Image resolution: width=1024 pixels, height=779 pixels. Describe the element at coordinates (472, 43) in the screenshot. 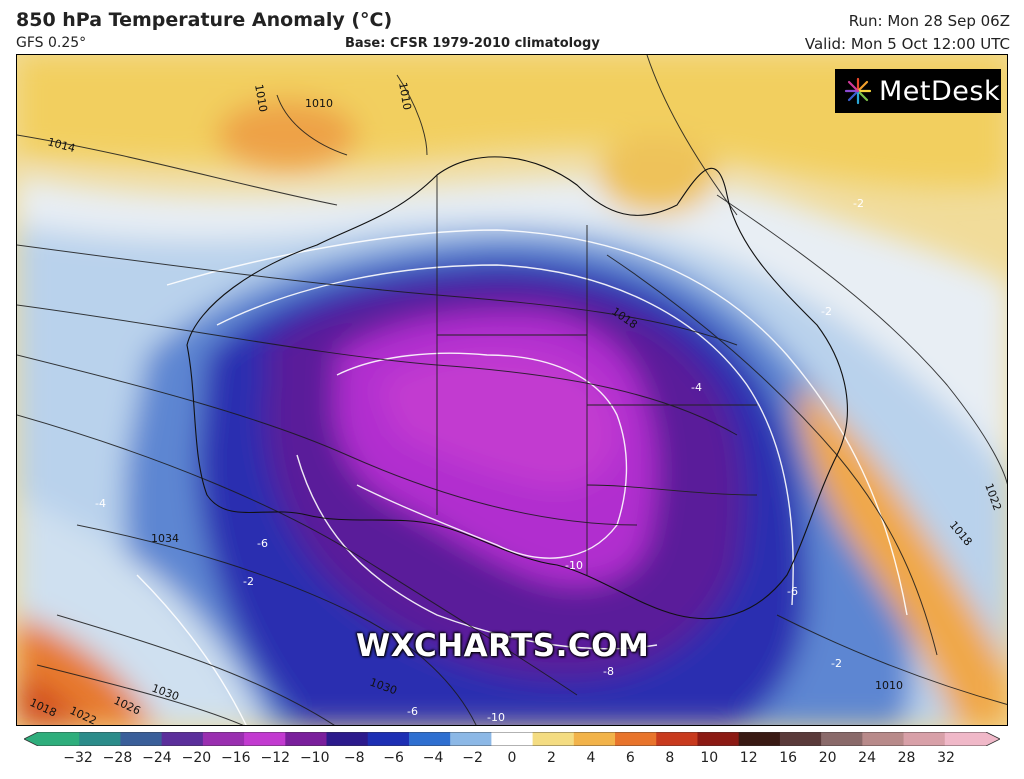

I see `climatology-base-label: Base: CFSR 1979-2010 climatology` at that location.